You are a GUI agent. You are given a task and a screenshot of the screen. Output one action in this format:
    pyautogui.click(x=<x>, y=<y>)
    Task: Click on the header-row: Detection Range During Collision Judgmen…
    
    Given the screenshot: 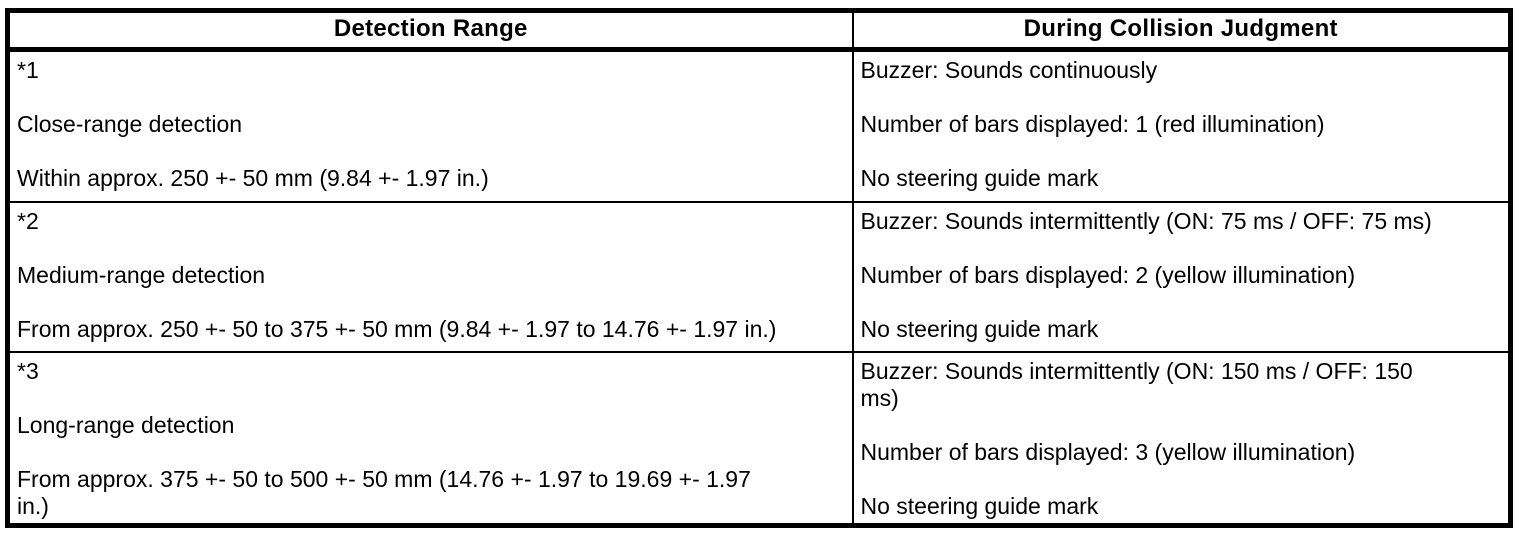 What is the action you would take?
    pyautogui.click(x=759, y=31)
    